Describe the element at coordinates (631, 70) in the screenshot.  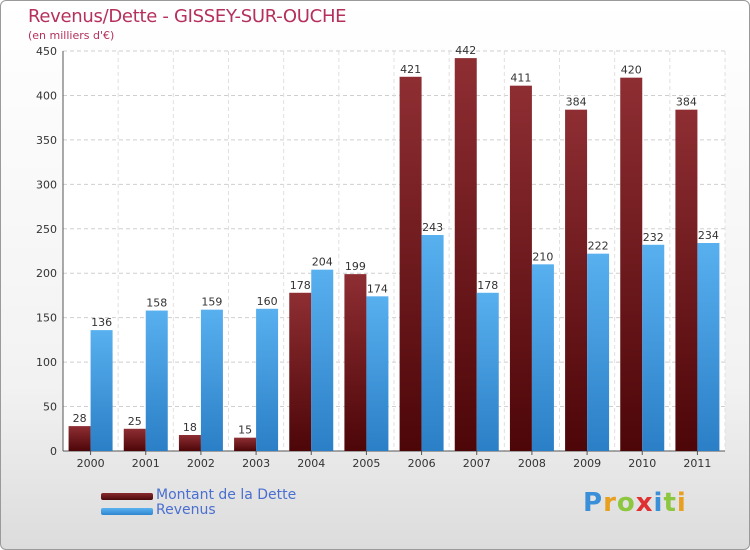
I see `data-label-dette: 420` at that location.